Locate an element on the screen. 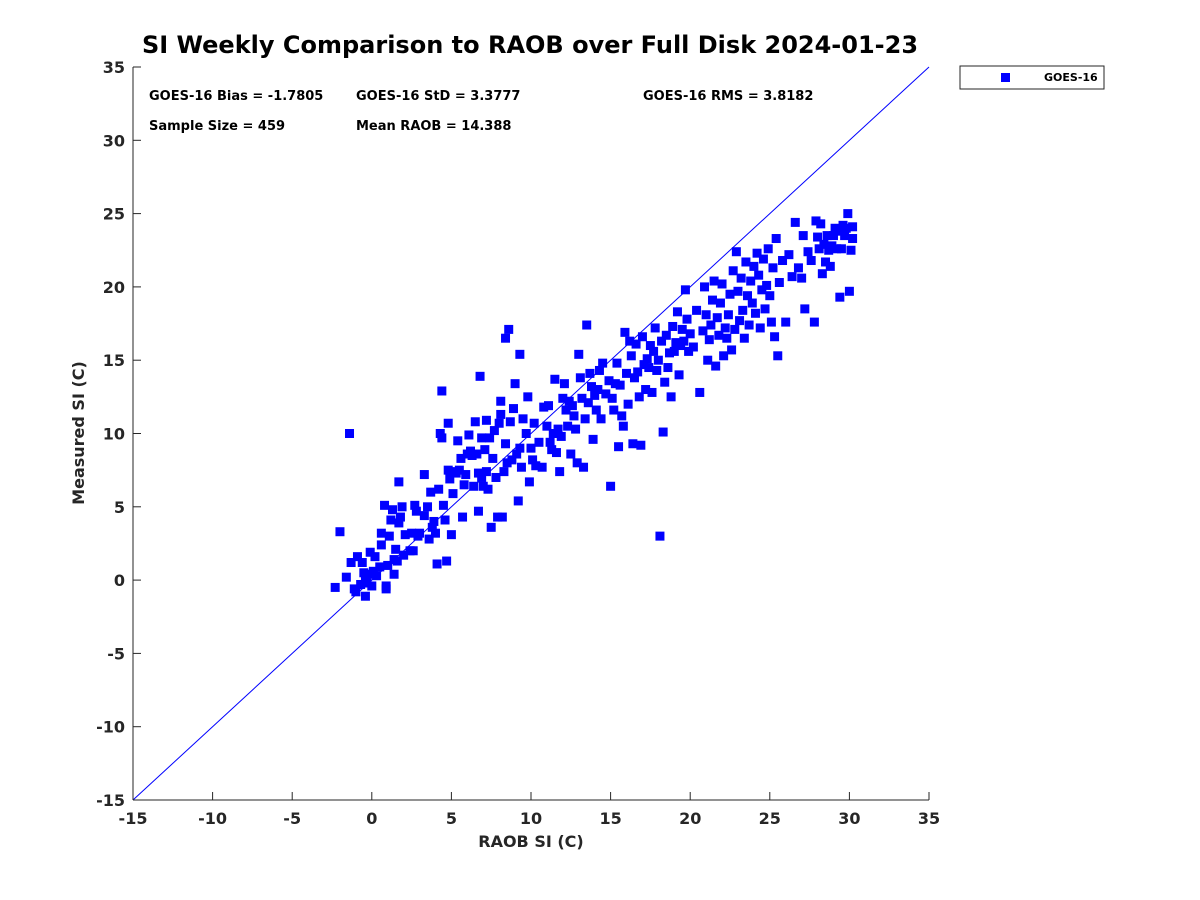 This screenshot has height=900, width=1200. x-tick-label: -10 is located at coordinates (212, 818).